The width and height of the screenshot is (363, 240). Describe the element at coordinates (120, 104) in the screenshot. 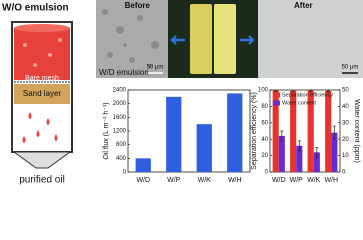

I see `y-tick-label: 2000` at that location.